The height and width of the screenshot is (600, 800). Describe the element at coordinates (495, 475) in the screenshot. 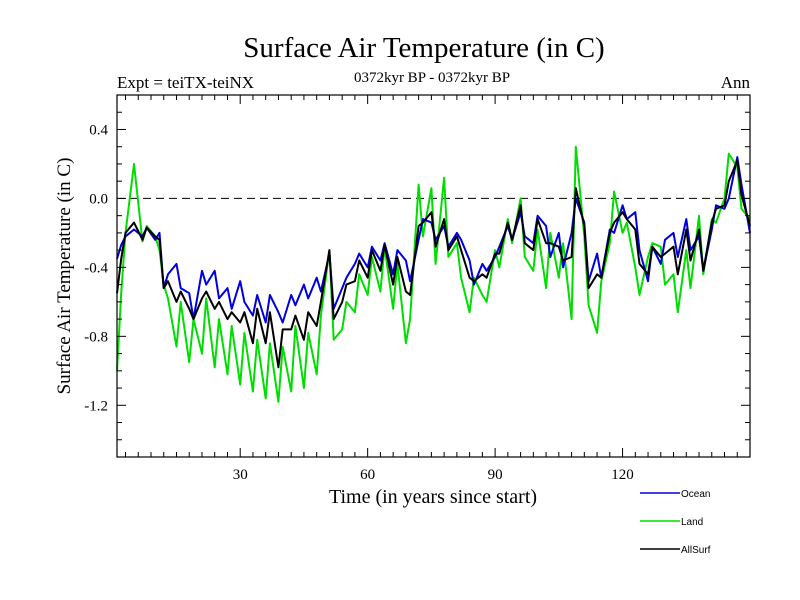

I see `x-tick-label: 90` at that location.